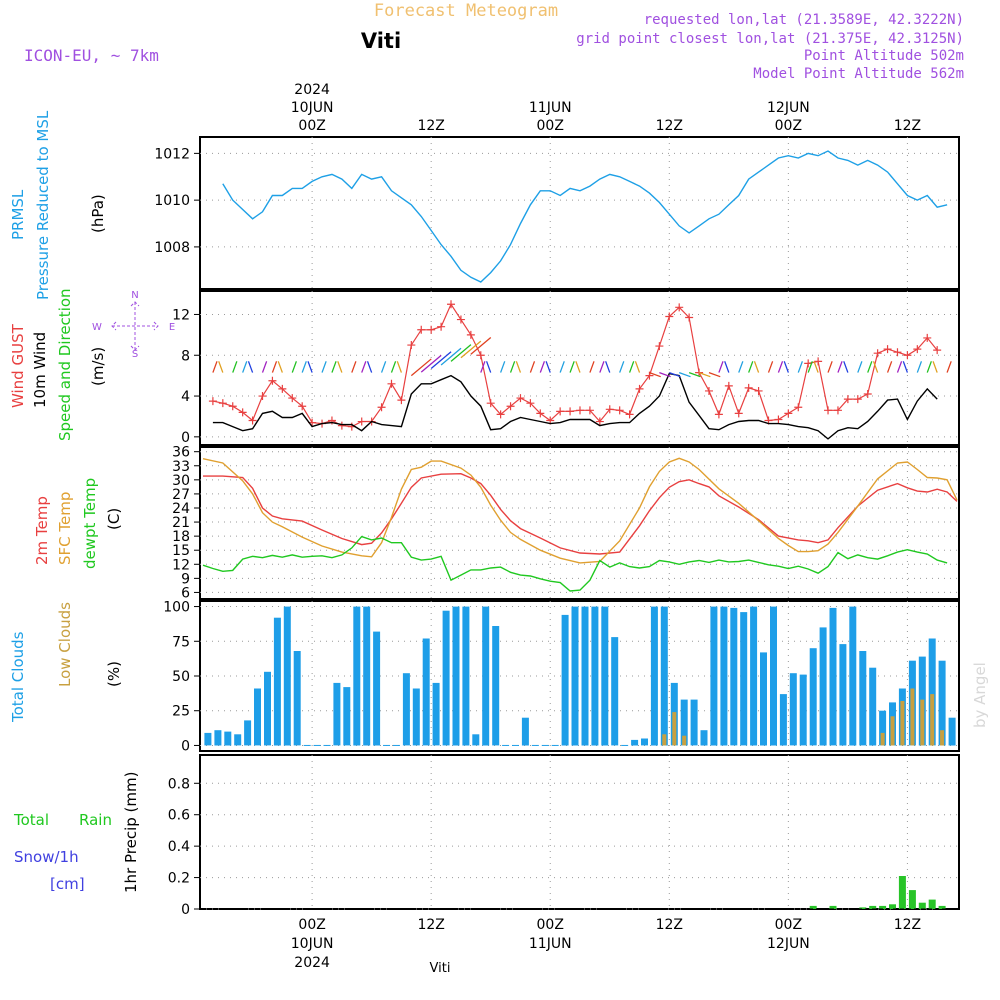  I want to click on compass-n: N, so click(134, 295).